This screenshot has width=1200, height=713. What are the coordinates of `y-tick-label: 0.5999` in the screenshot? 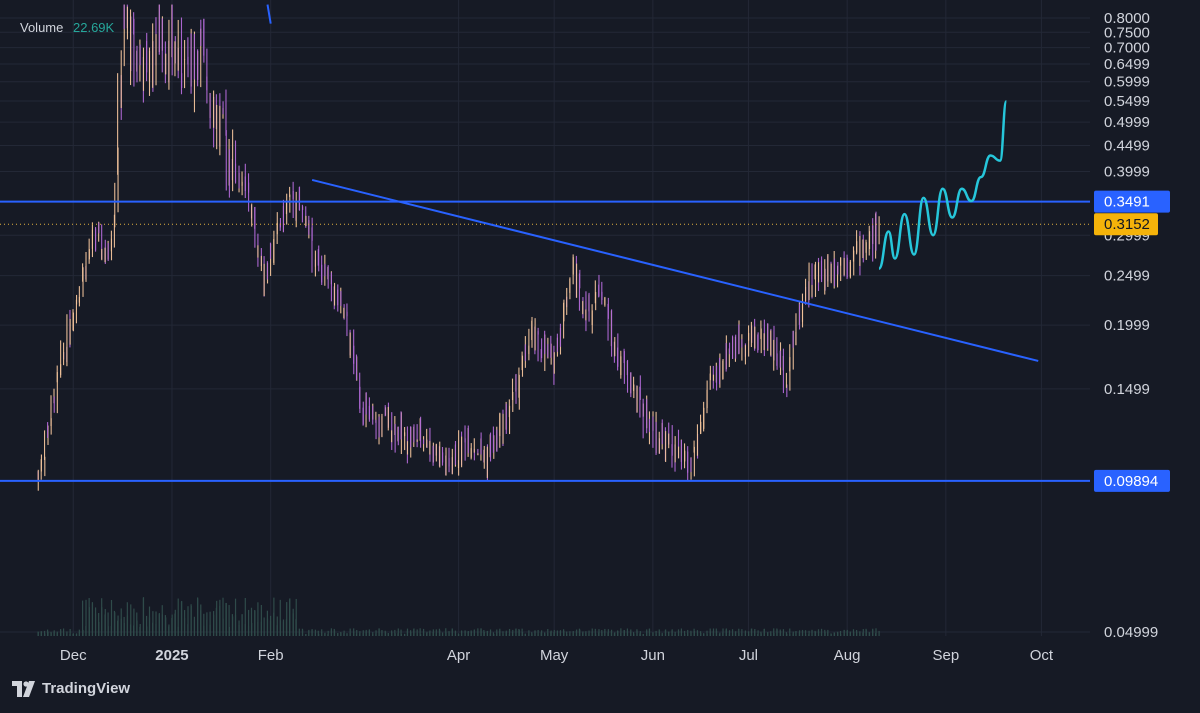 It's located at (1127, 82).